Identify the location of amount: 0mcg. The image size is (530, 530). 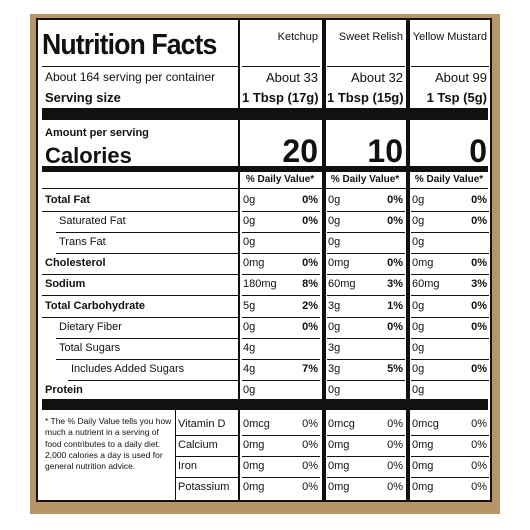
(425, 423).